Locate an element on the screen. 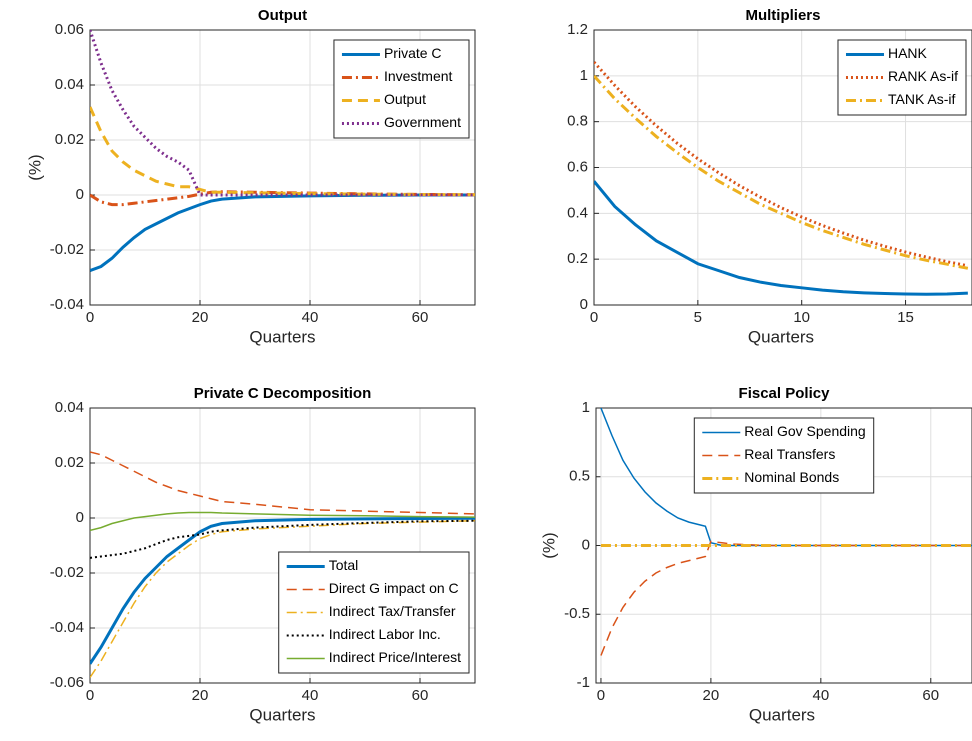 Image resolution: width=972 pixels, height=741 pixels. legend-label: Total is located at coordinates (344, 565).